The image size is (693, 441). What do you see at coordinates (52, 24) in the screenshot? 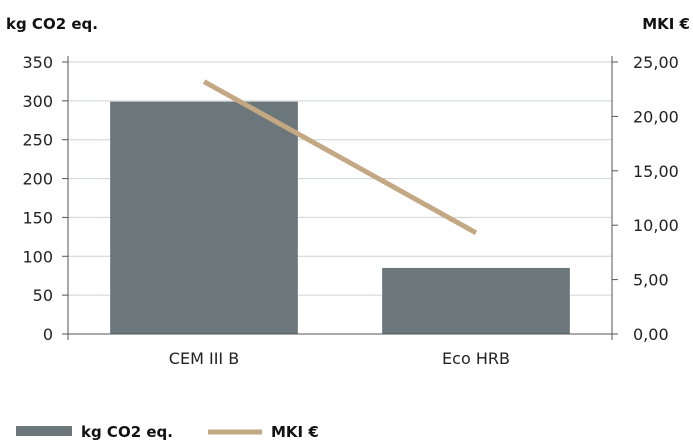
I see `left-axis-title: kg CO2 eq.` at bounding box center [52, 24].